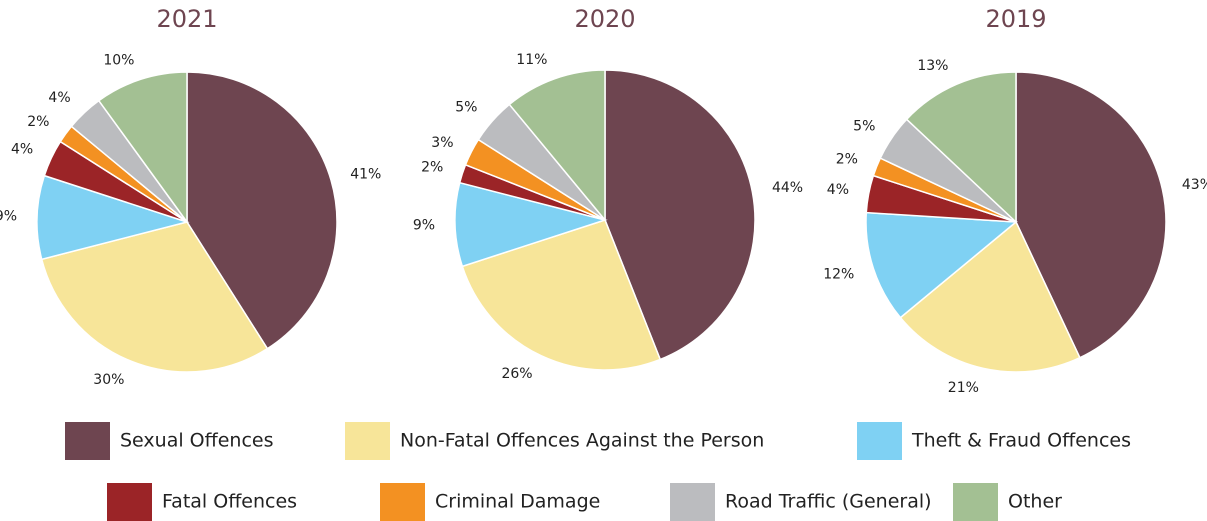 This screenshot has height=521, width=1207. Describe the element at coordinates (531, 60) in the screenshot. I see `data-label: 11%` at that location.